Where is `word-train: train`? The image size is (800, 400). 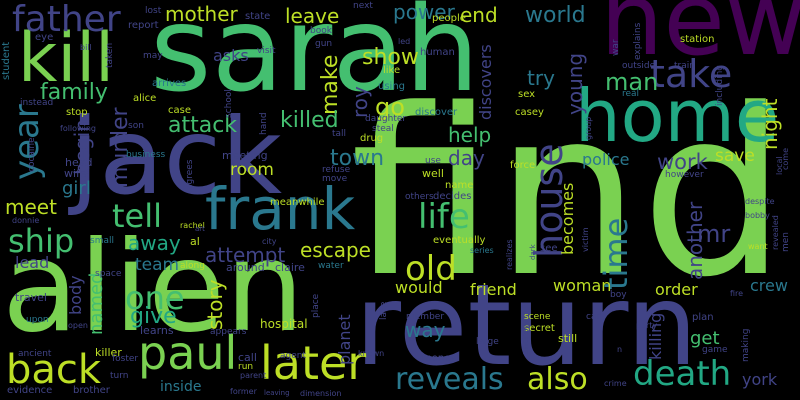
word-train: train is located at coordinates (684, 66).